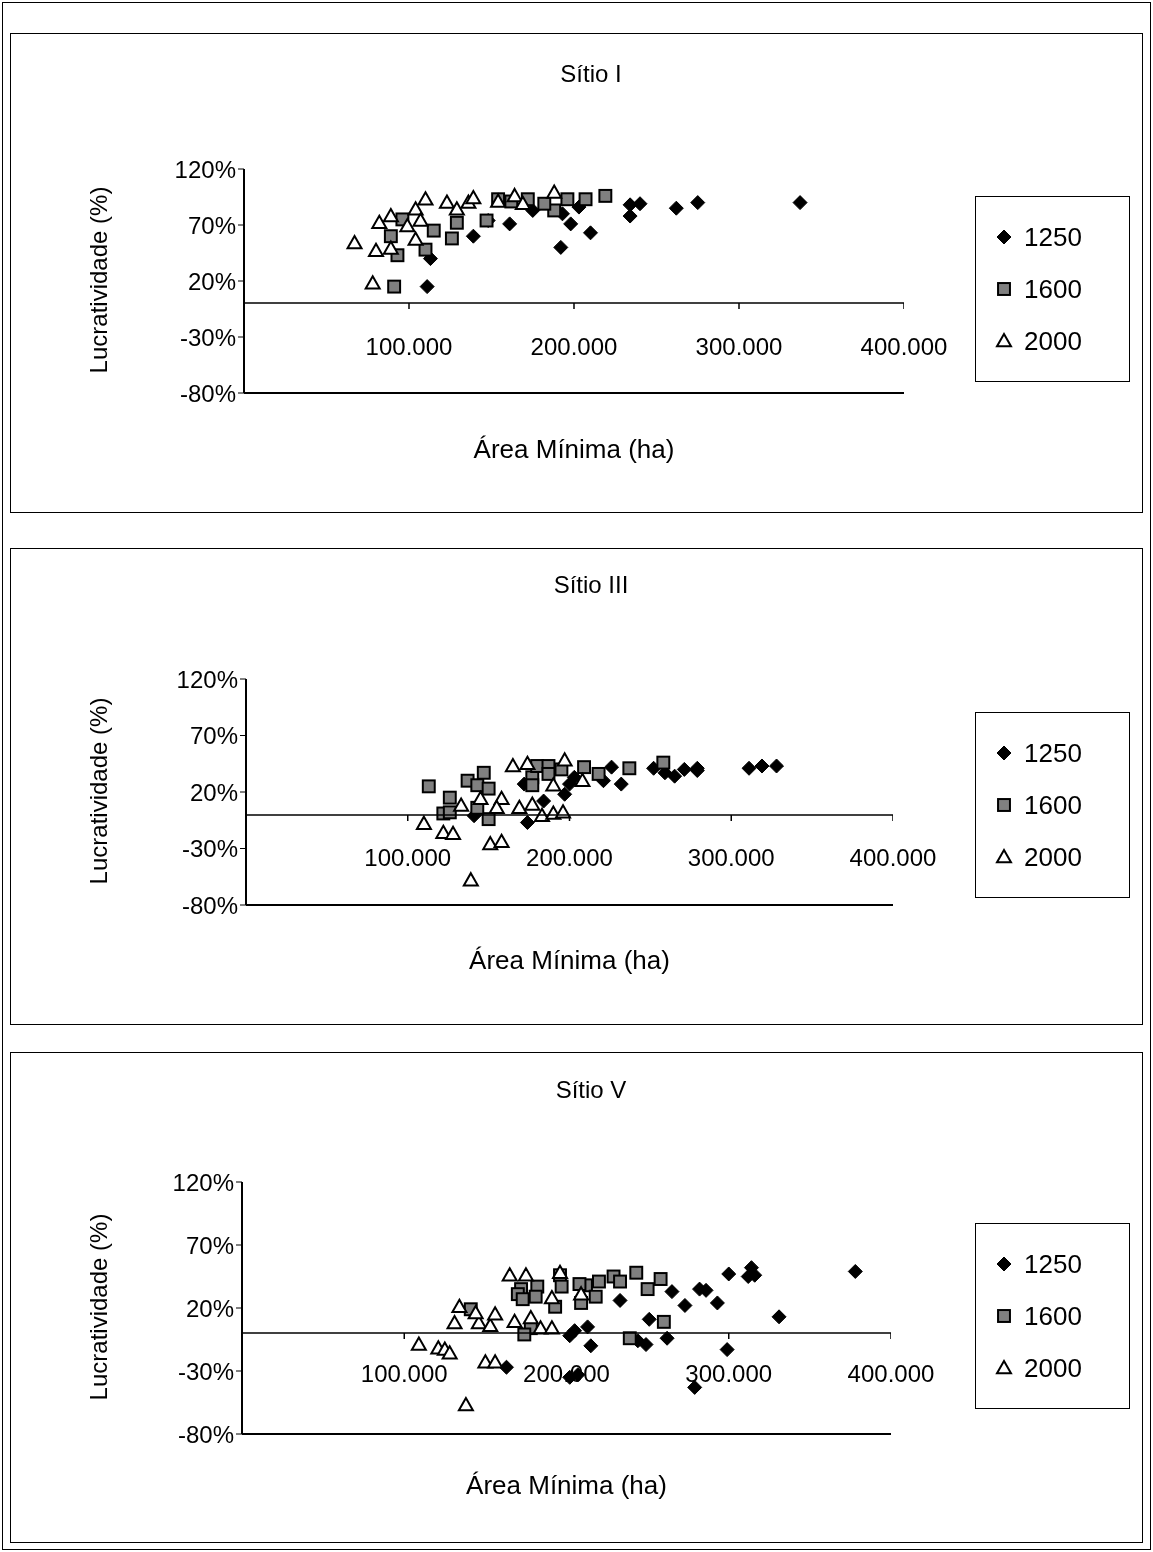  Describe the element at coordinates (213, 736) in the screenshot. I see `y-tick-label: 70%` at that location.